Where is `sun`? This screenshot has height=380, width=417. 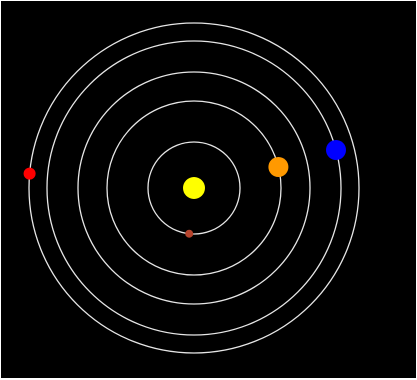
sun is located at coordinates (194, 188).